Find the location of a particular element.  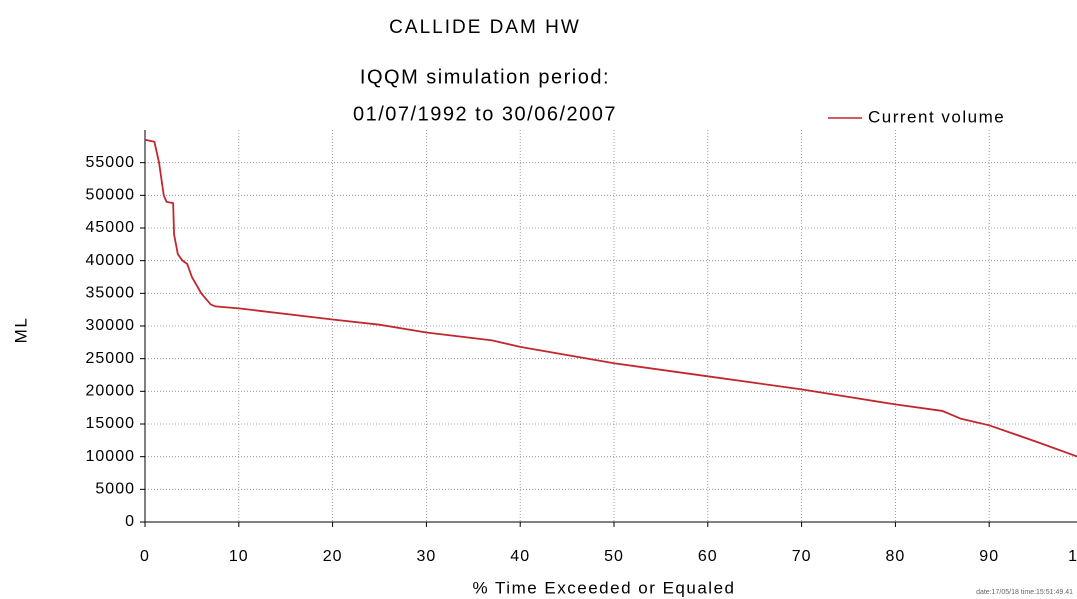

x-tick-label: 10 is located at coordinates (239, 556).